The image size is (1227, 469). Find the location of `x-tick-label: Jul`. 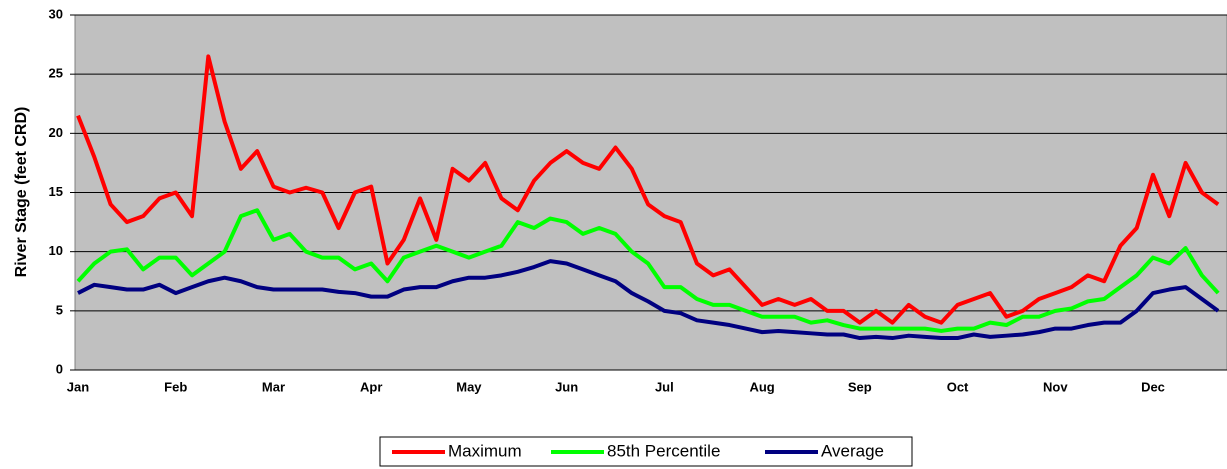

x-tick-label: Jul is located at coordinates (664, 386).